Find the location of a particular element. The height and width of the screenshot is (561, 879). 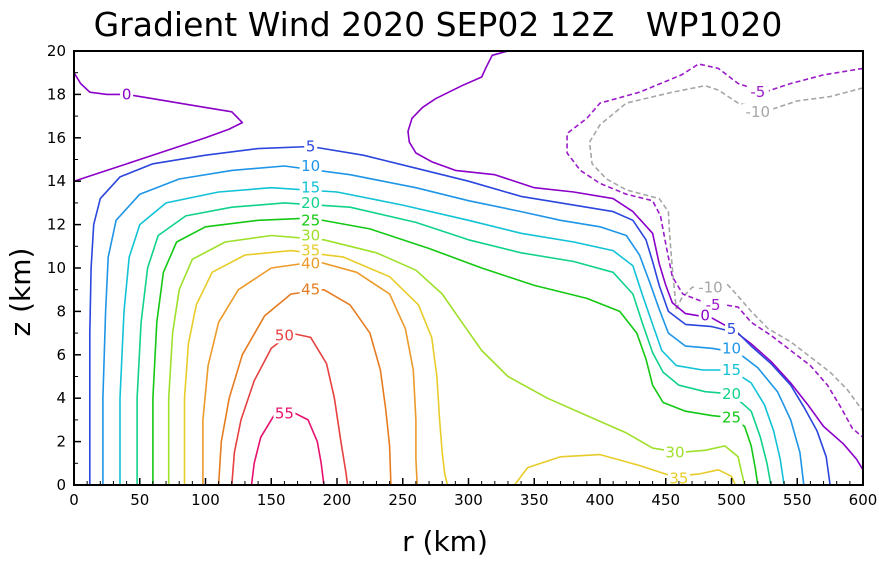

contour-label: 50 is located at coordinates (284, 335).